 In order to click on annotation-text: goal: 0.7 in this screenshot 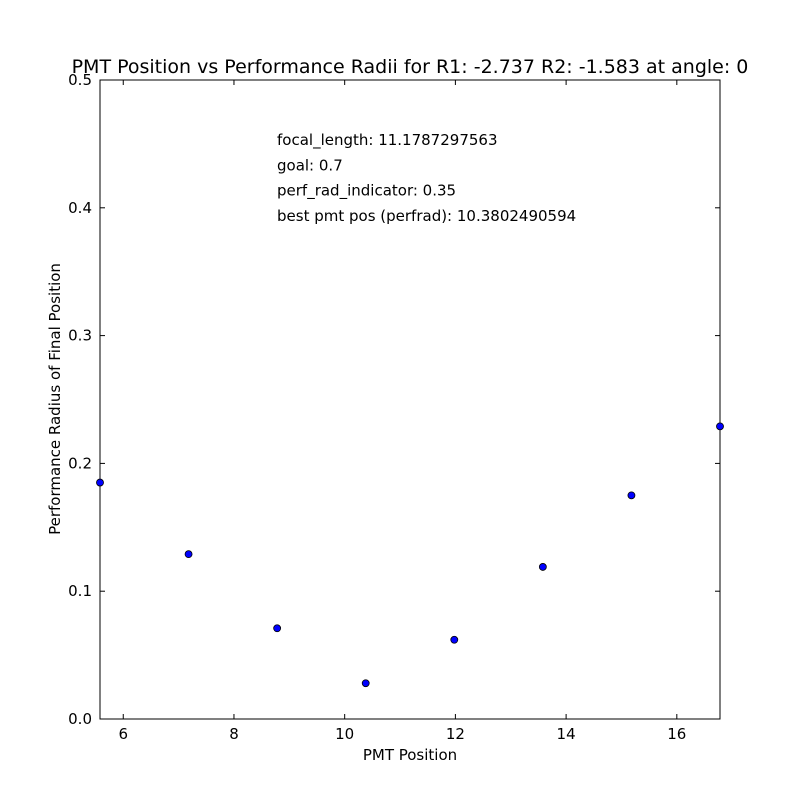, I will do `click(310, 165)`.